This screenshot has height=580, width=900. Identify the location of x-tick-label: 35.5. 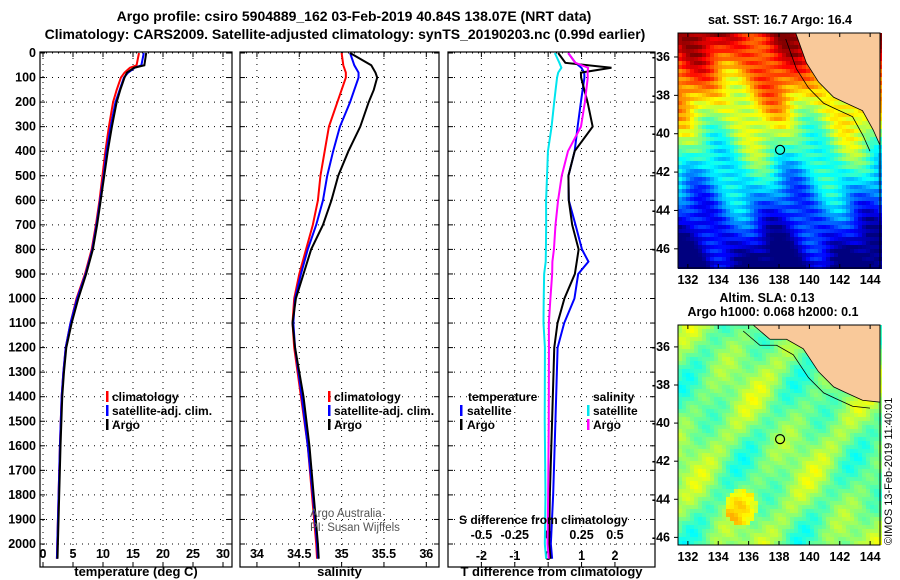
(384, 554).